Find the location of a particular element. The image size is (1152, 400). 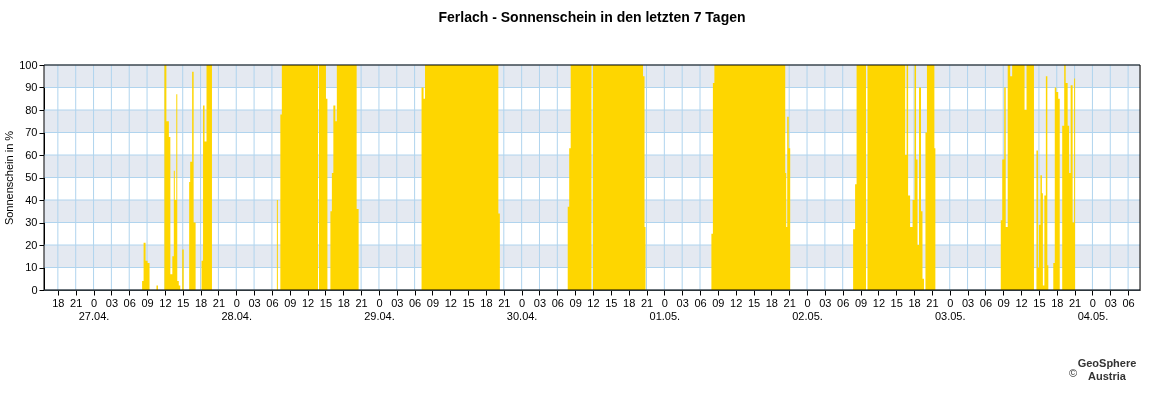

y-tick-label: 10 is located at coordinates (31, 267).